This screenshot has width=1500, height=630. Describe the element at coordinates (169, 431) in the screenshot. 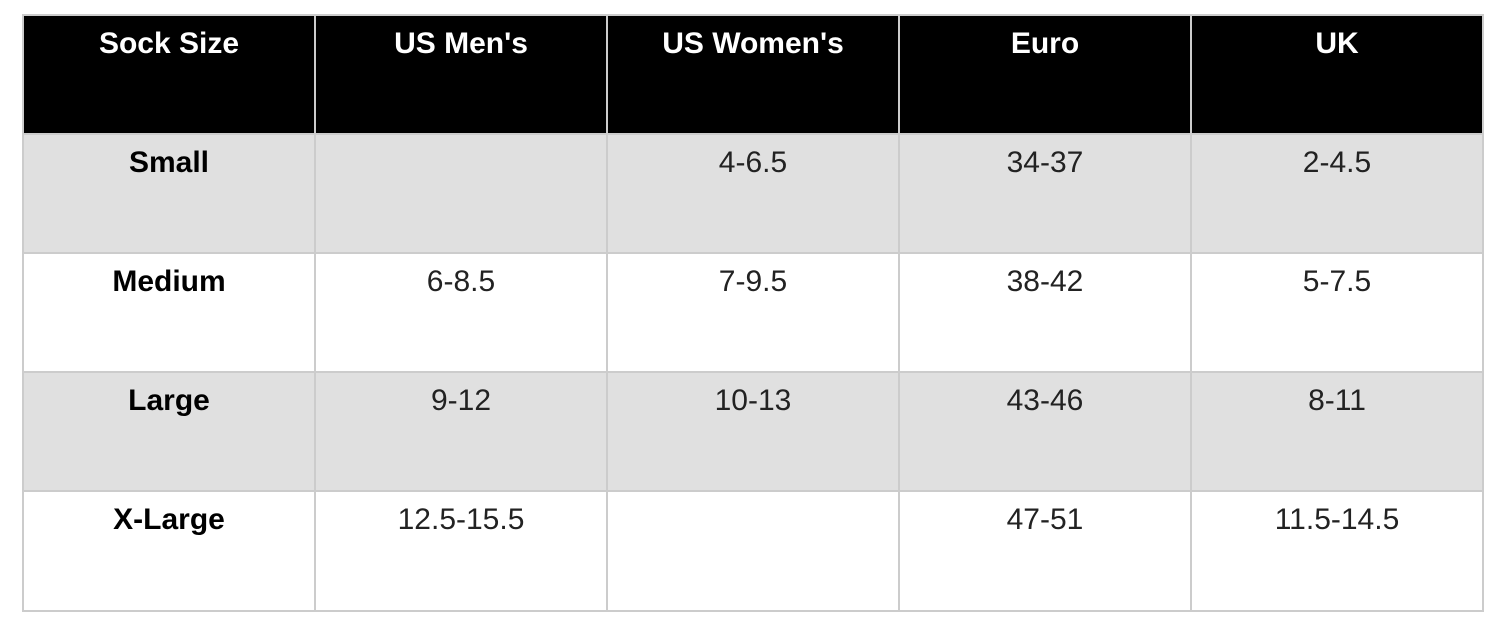

I see `row-label: Large` at that location.